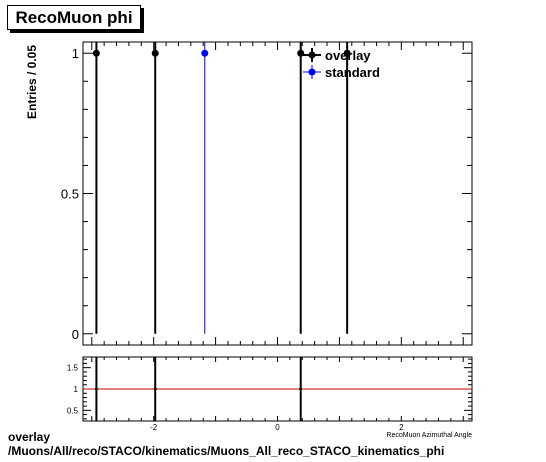  Describe the element at coordinates (73, 410) in the screenshot. I see `ratio-y-tick-label: 0.5` at that location.